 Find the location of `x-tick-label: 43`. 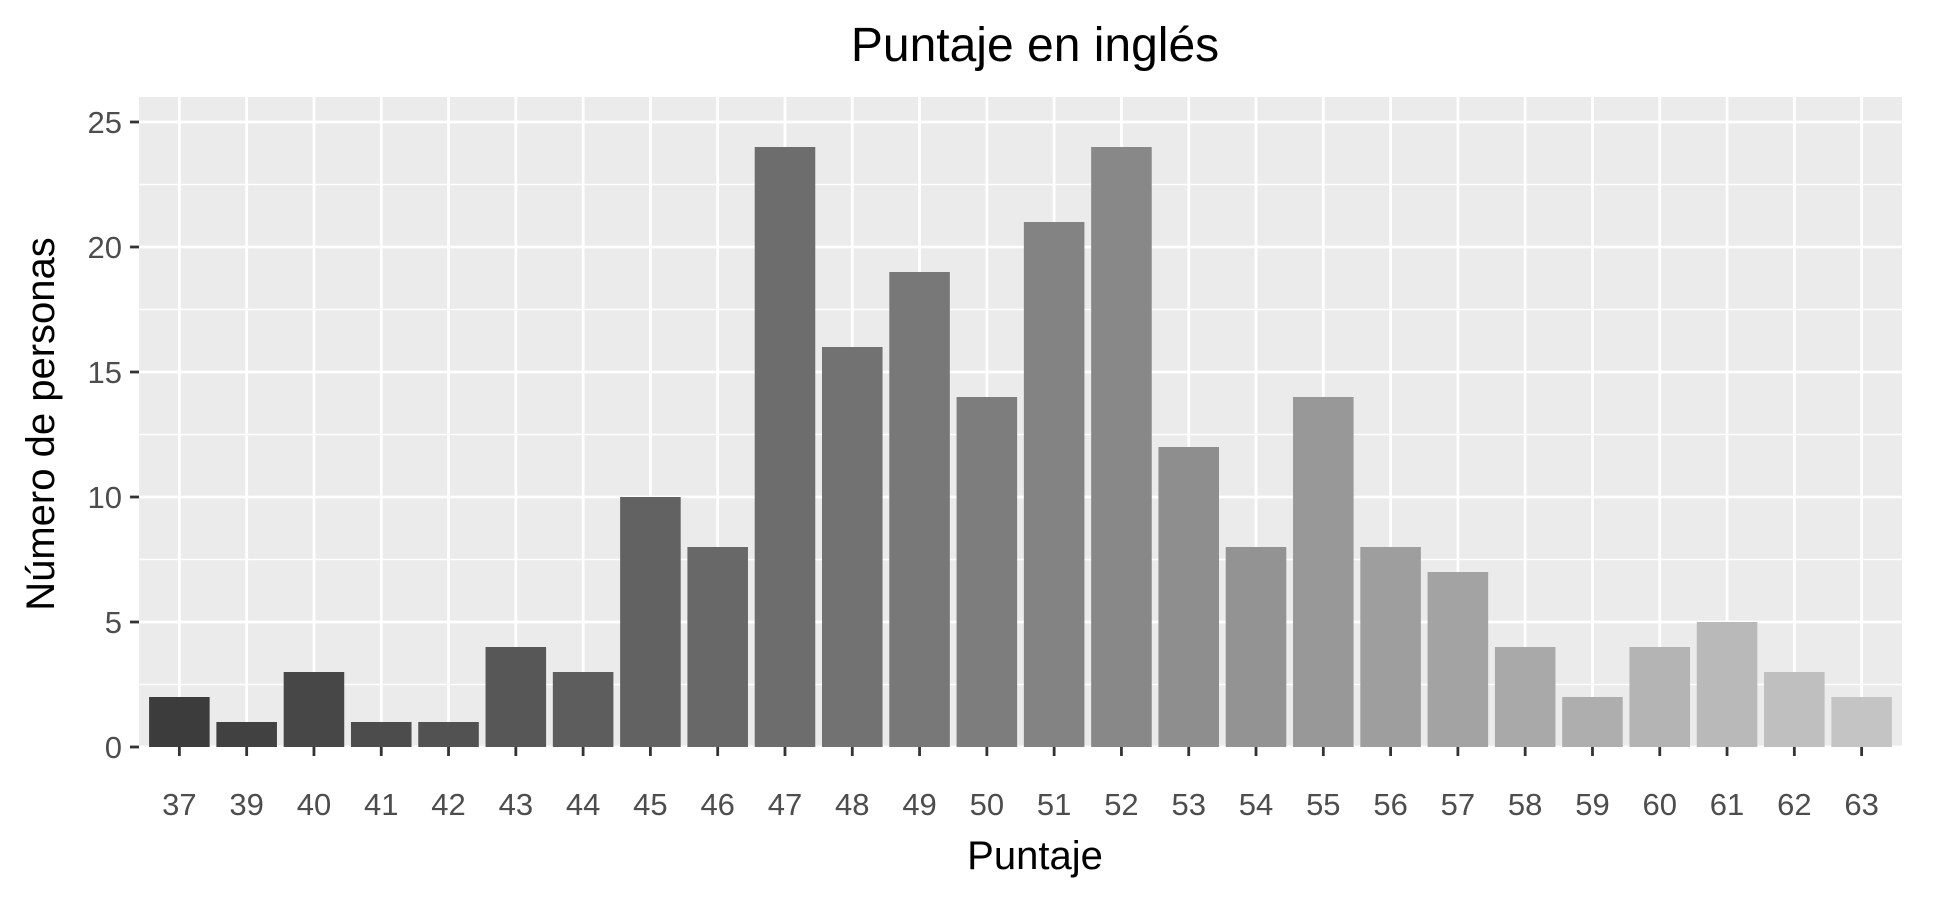

x-tick-label: 43 is located at coordinates (516, 804).